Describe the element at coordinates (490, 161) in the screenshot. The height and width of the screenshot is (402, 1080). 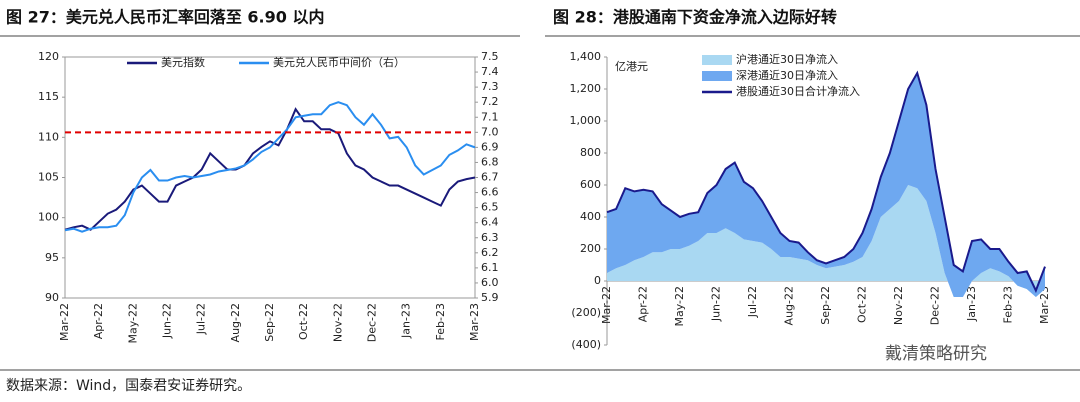
I see `y2-tick-label: 6.8` at that location.